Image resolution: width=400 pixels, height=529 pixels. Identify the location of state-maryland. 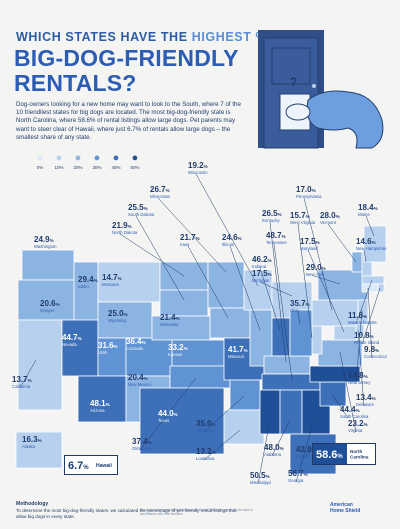
(345, 333).